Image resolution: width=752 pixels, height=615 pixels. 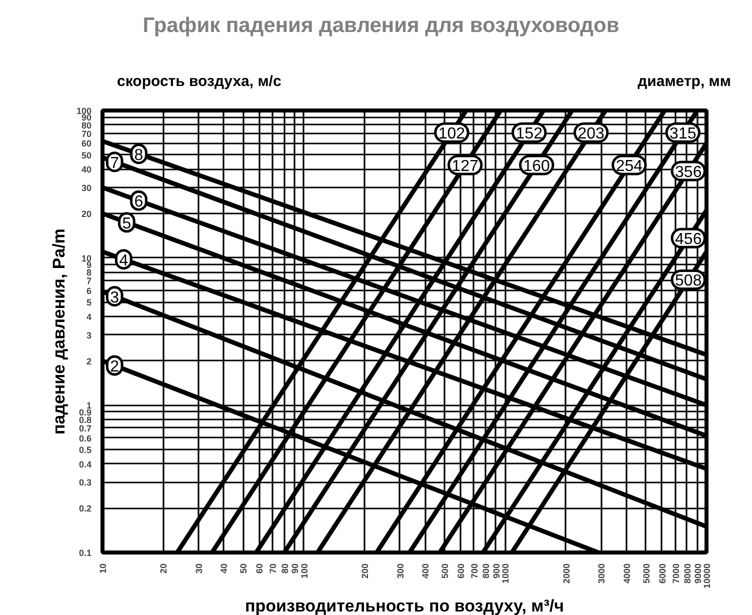 What do you see at coordinates (486, 571) in the screenshot?
I see `x-tick-label: 800` at bounding box center [486, 571].